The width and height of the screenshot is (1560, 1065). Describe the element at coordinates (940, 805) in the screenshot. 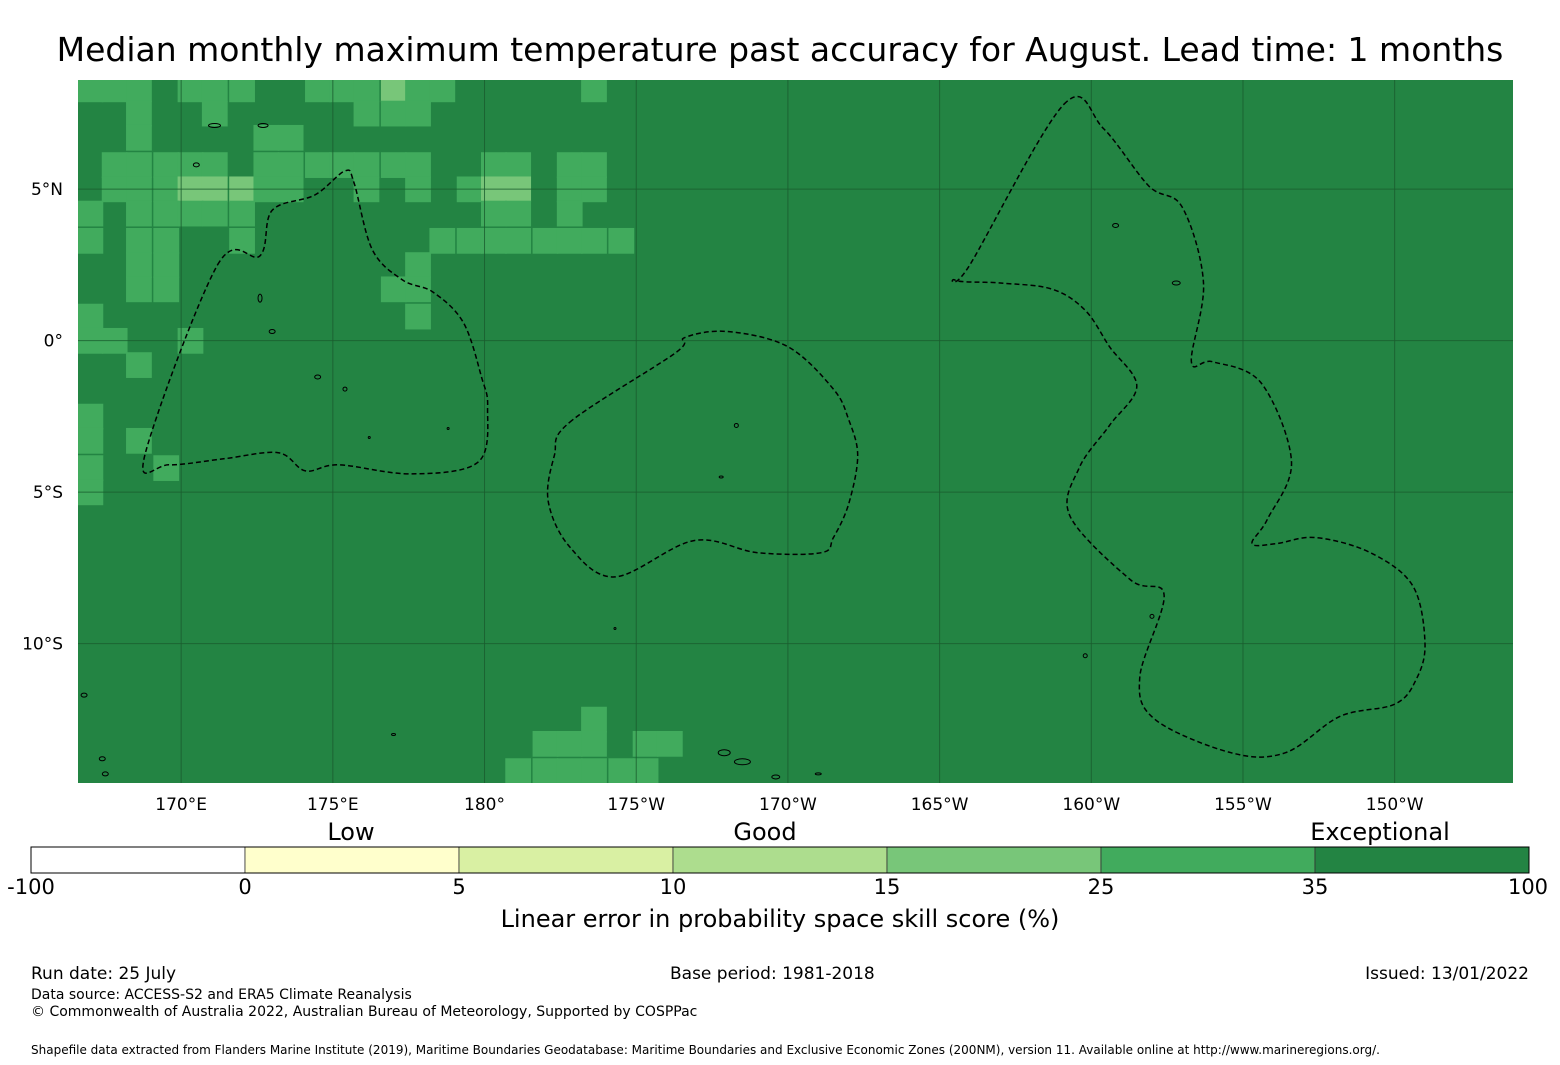

I see `lon-tick-label: 165°W` at that location.